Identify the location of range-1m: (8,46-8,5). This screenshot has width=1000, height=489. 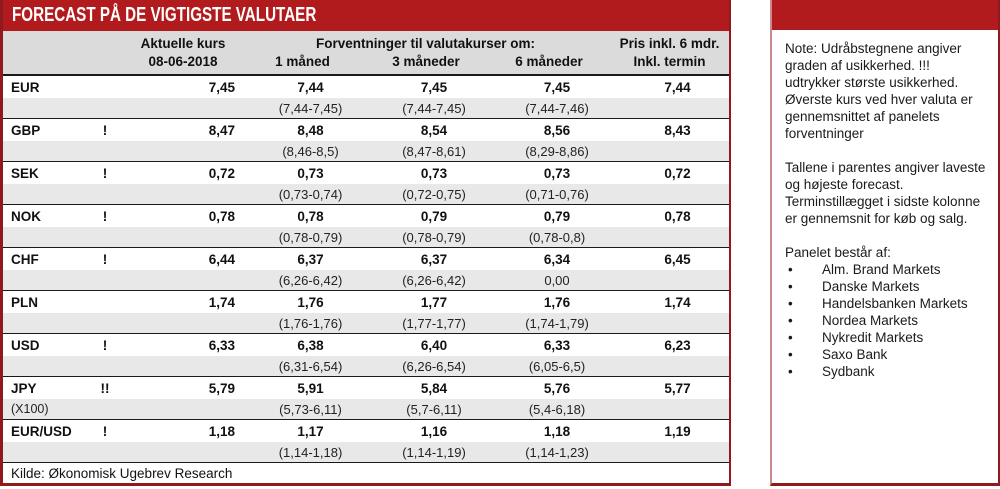
(310, 151).